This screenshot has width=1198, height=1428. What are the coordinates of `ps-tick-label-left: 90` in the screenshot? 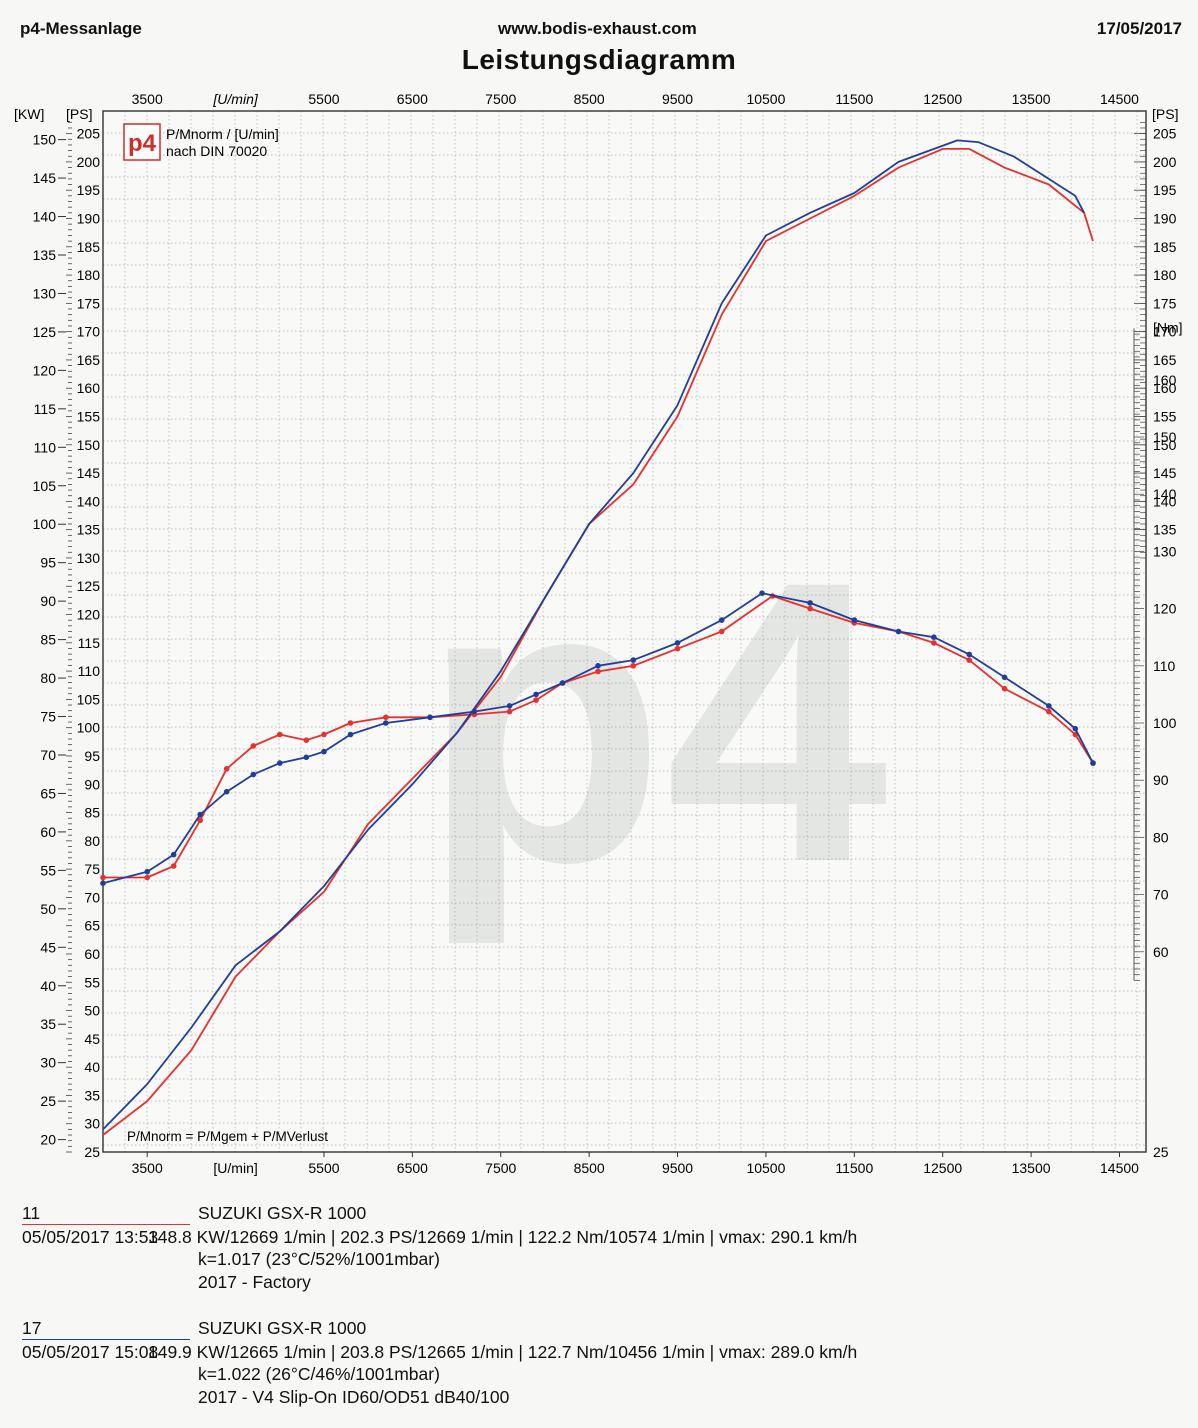 It's located at (92, 784).